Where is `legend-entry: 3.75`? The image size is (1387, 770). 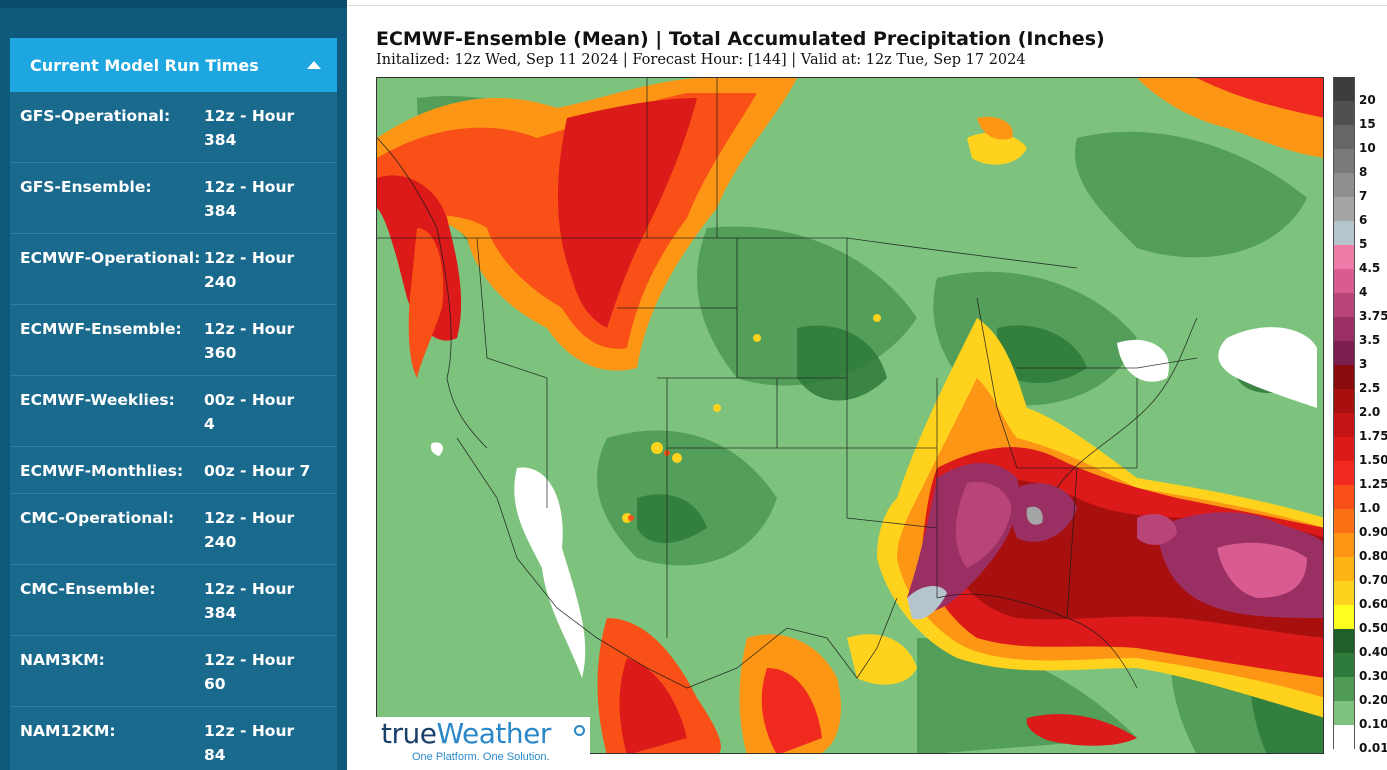 legend-entry: 3.75 is located at coordinates (1360, 308).